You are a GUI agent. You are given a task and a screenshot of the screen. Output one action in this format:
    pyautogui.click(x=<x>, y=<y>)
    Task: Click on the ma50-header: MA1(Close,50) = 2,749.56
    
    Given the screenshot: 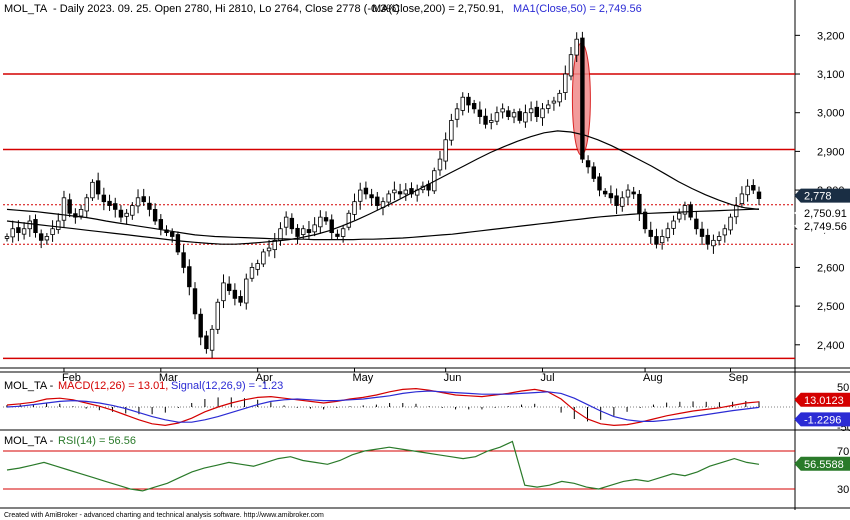 What is the action you would take?
    pyautogui.click(x=577, y=9)
    